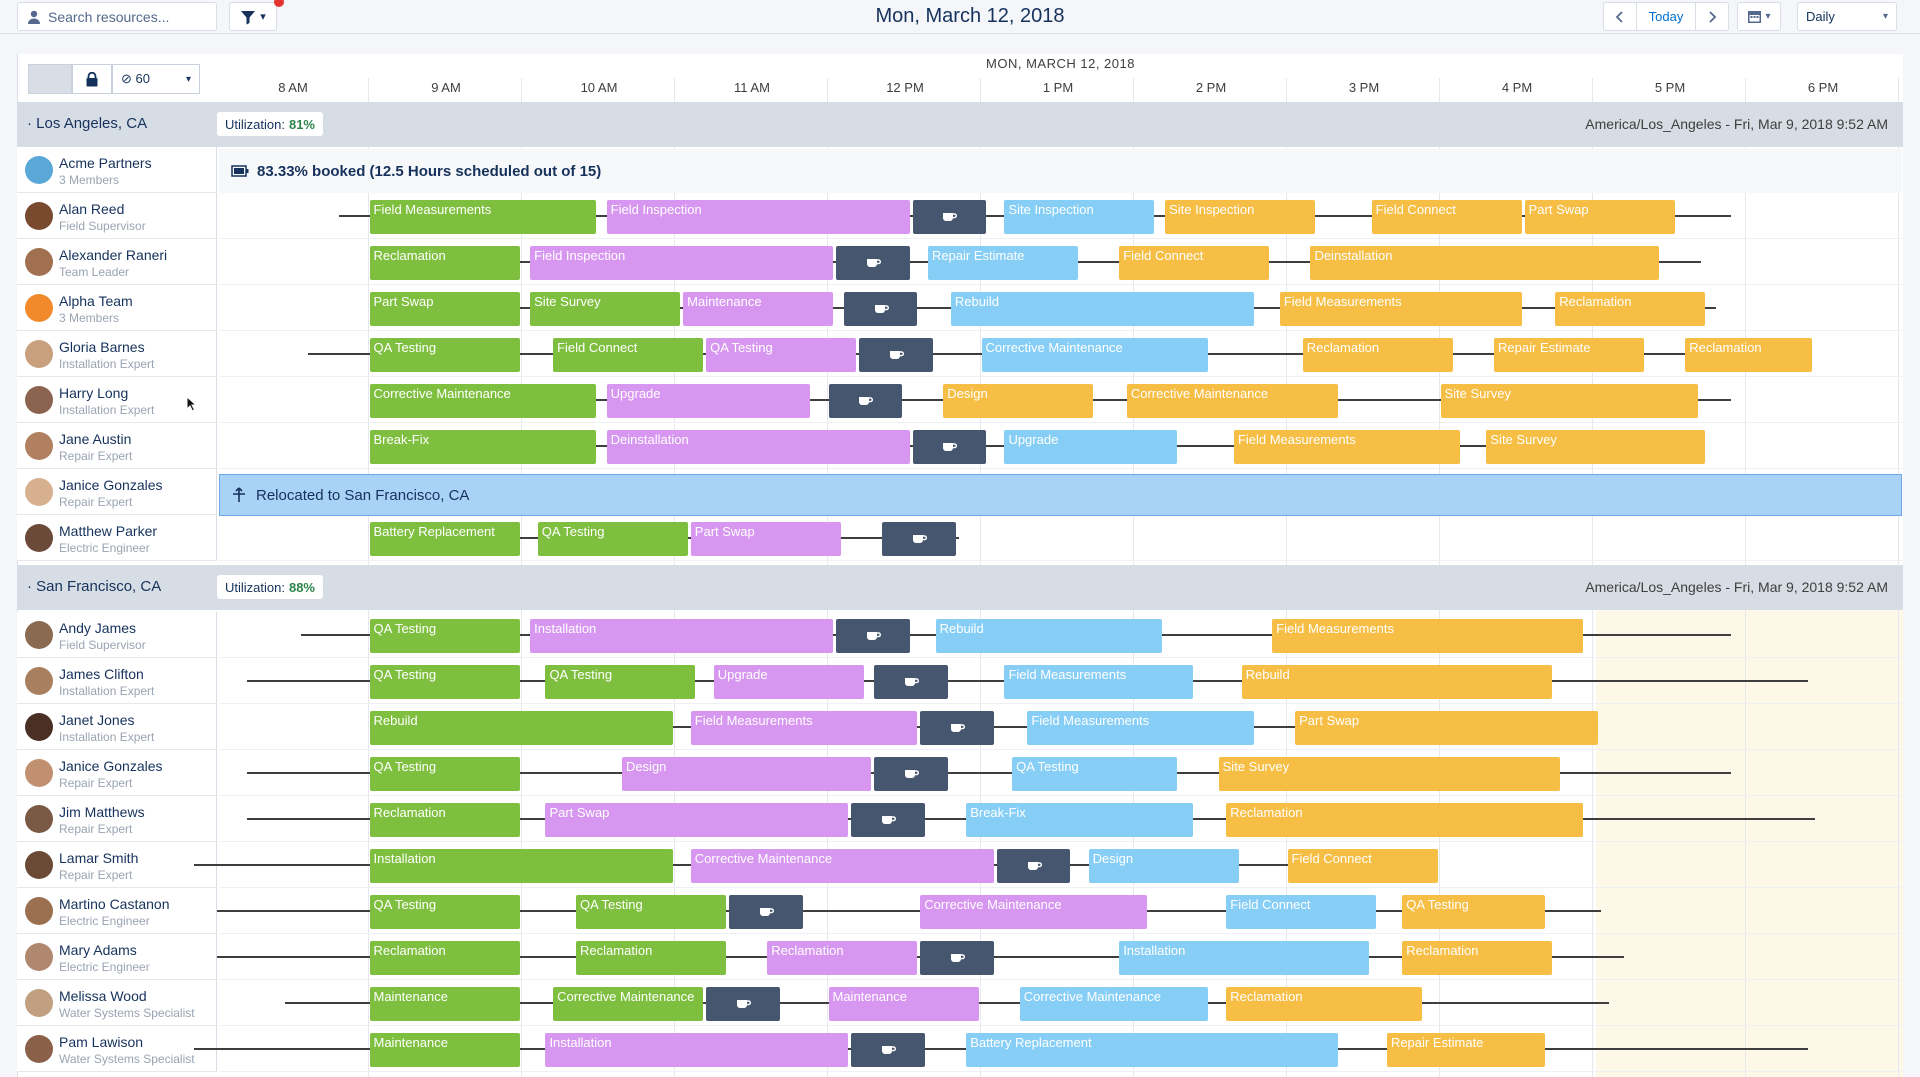 This screenshot has width=1920, height=1077. What do you see at coordinates (117, 957) in the screenshot?
I see `resource-row: Mary Adams Electric Engineer` at bounding box center [117, 957].